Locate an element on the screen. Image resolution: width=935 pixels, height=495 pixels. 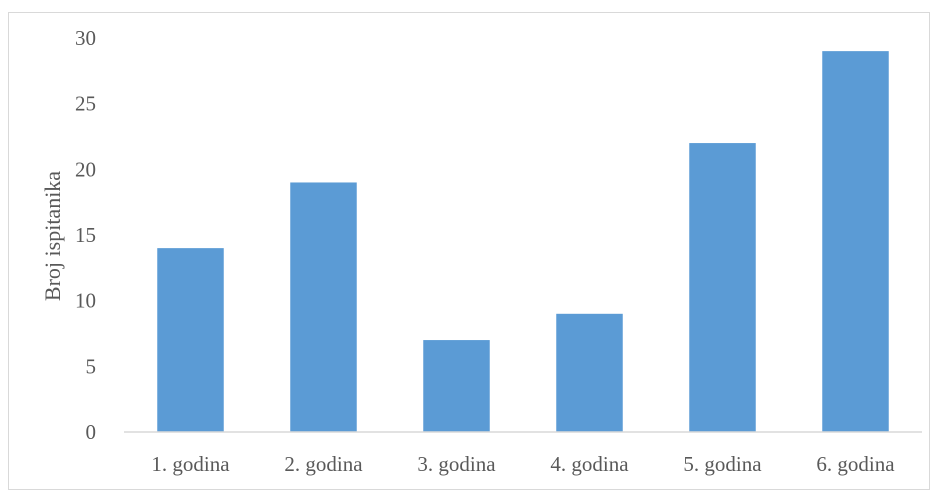
y-tick-label-20: 20 is located at coordinates (85, 169).